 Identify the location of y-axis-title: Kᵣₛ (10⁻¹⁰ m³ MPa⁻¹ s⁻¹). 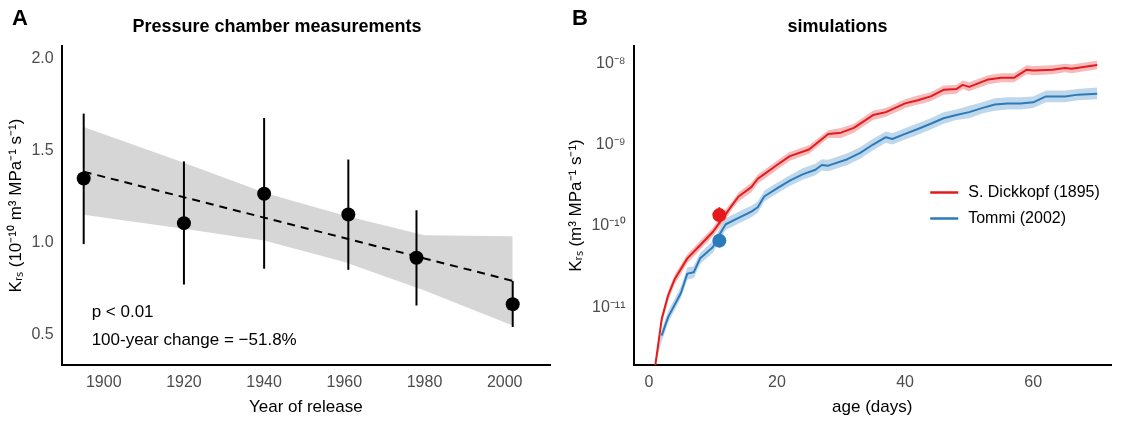
(15, 205).